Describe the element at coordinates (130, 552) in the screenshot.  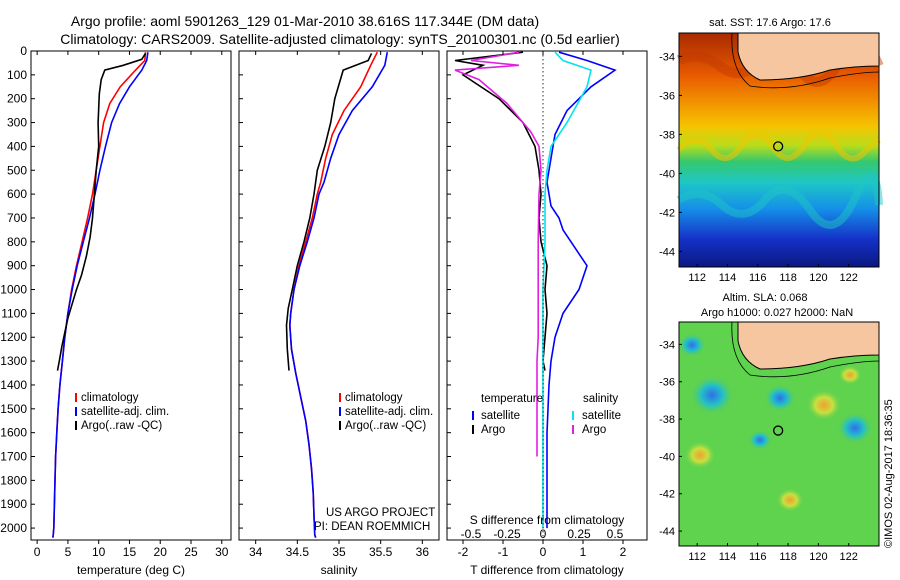
I see `x-tick-label: 15` at that location.